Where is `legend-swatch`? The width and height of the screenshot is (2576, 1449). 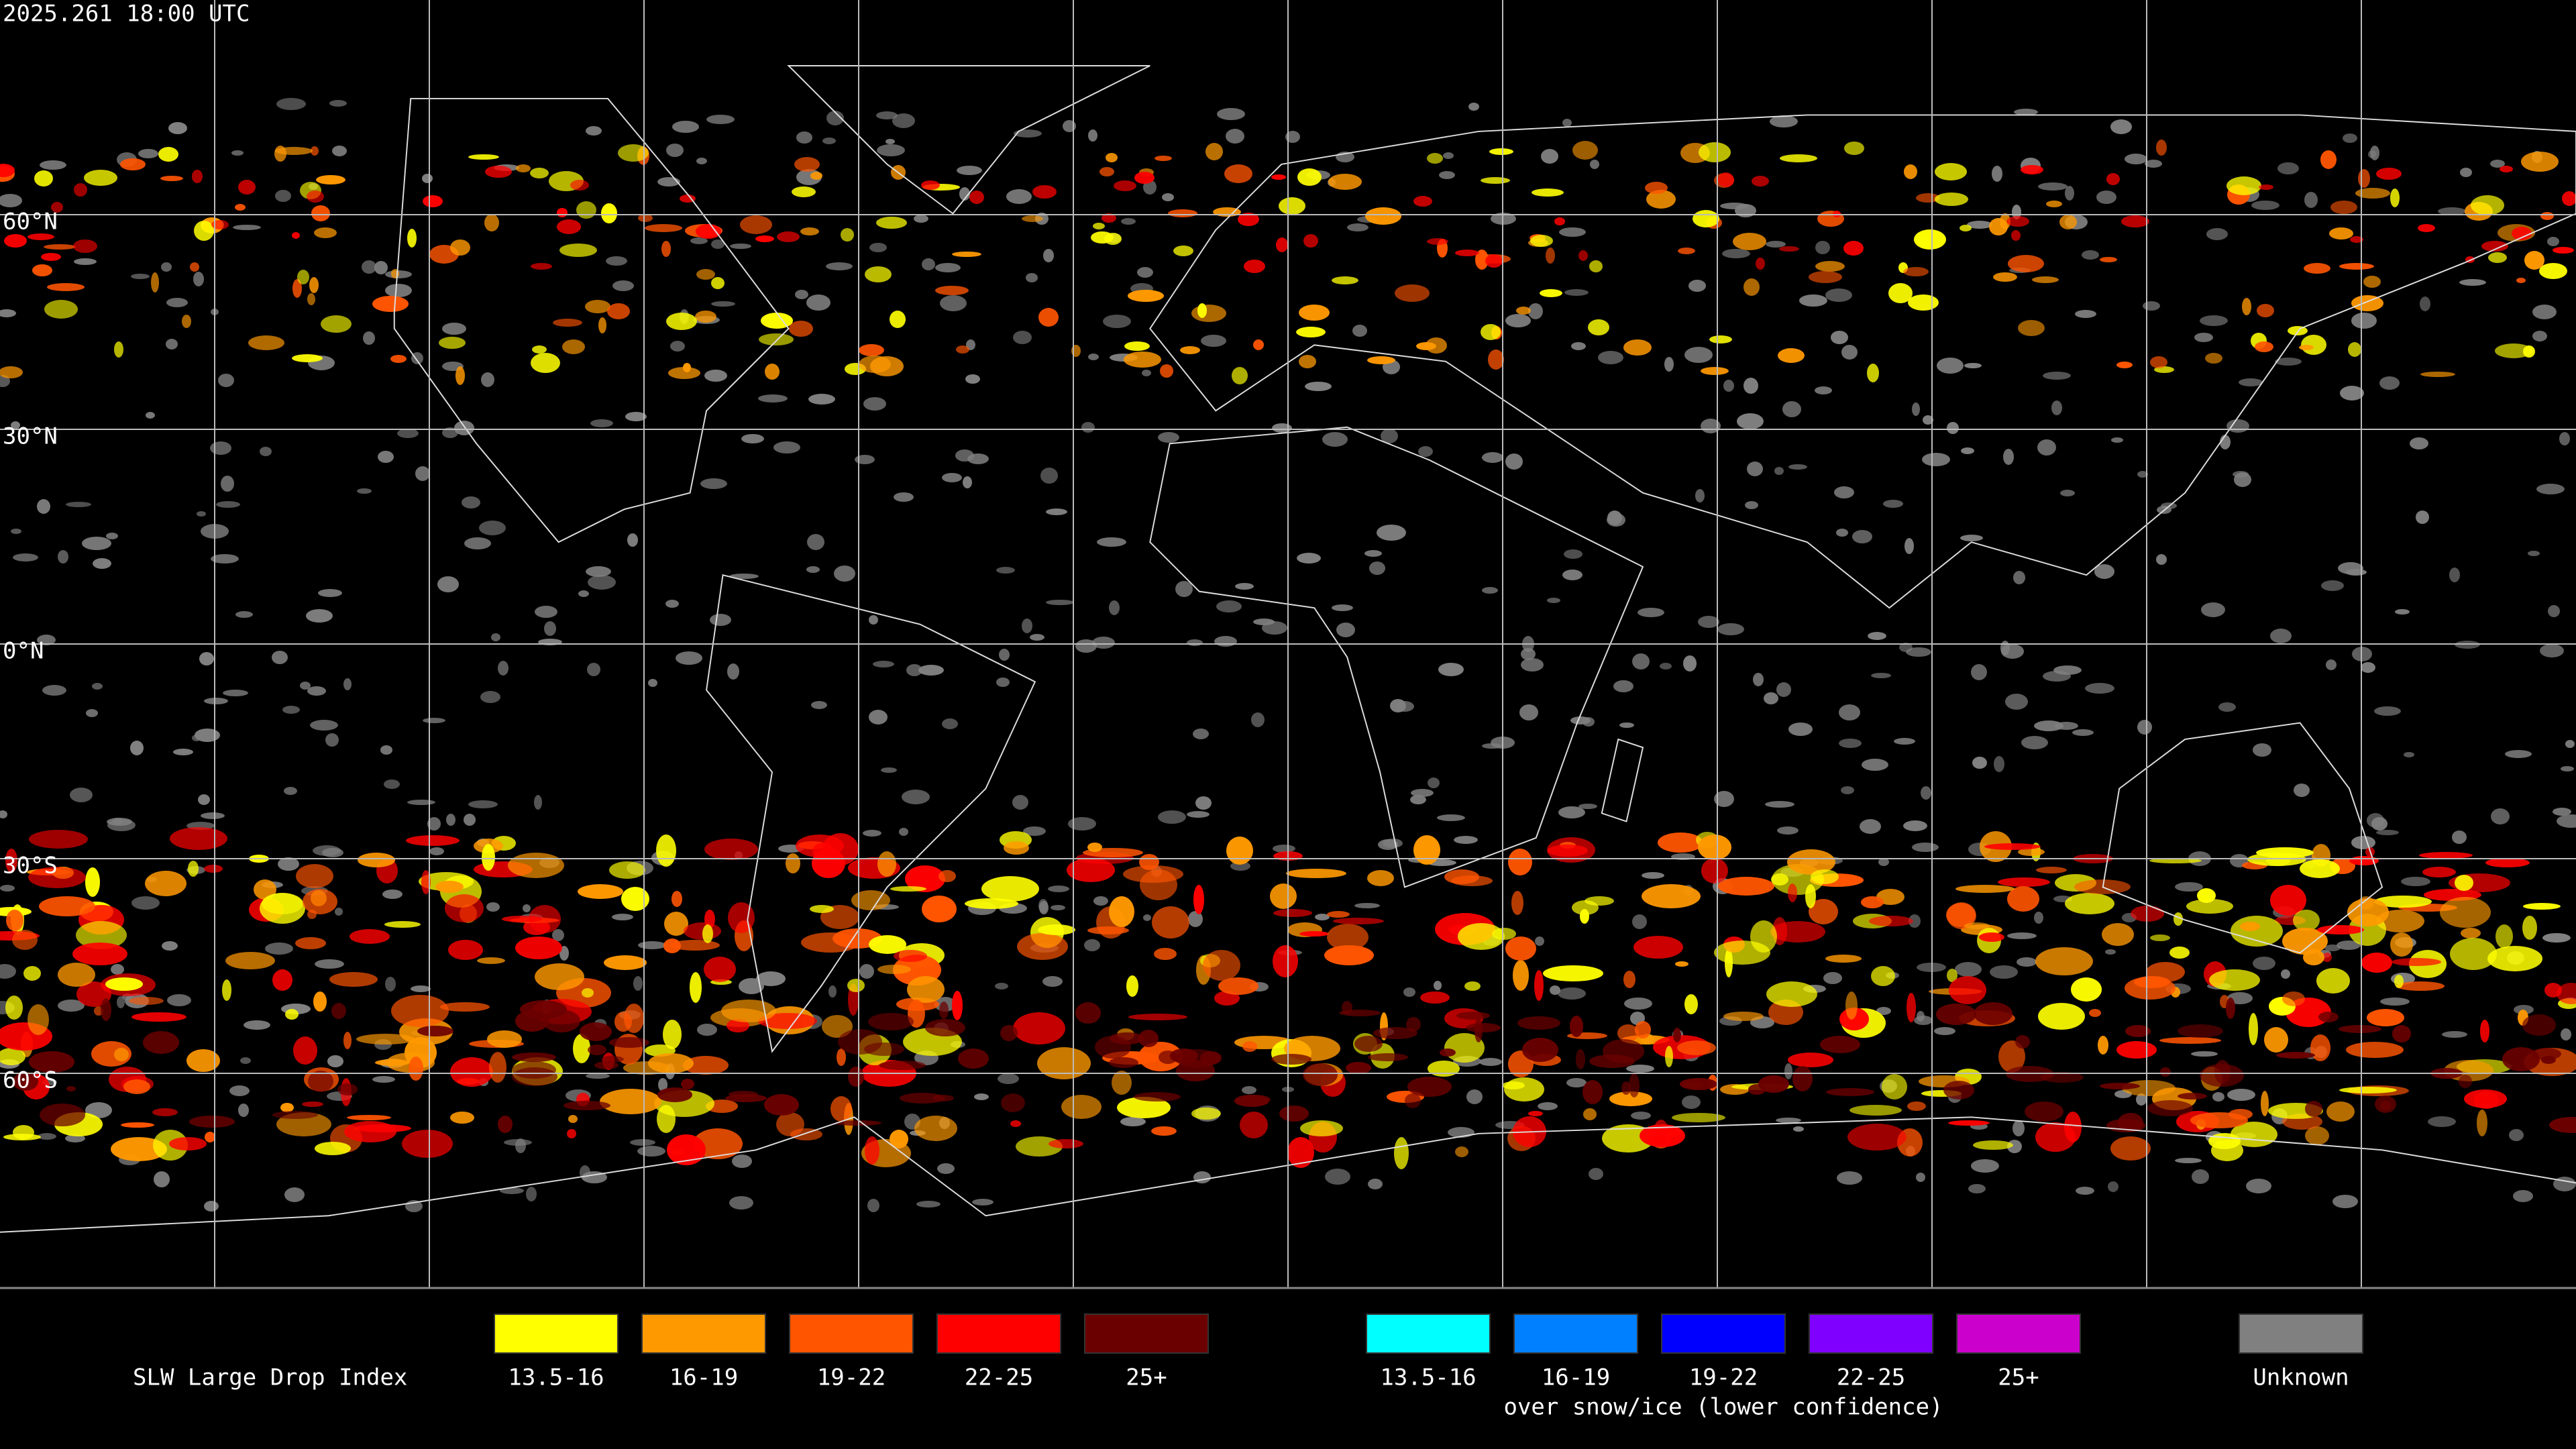
legend-swatch is located at coordinates (703, 1333).